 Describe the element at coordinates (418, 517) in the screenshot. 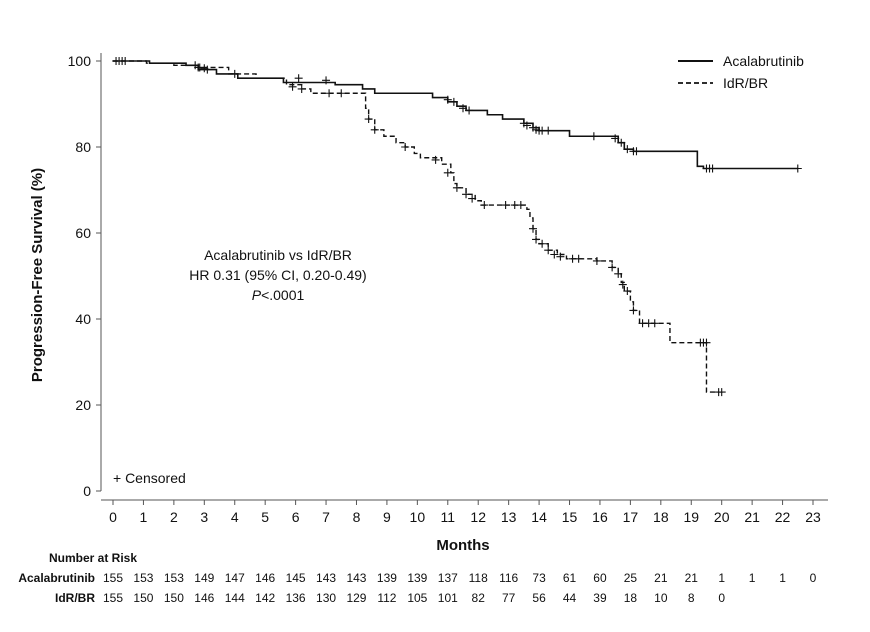

I see `x-tick-label: 10` at that location.